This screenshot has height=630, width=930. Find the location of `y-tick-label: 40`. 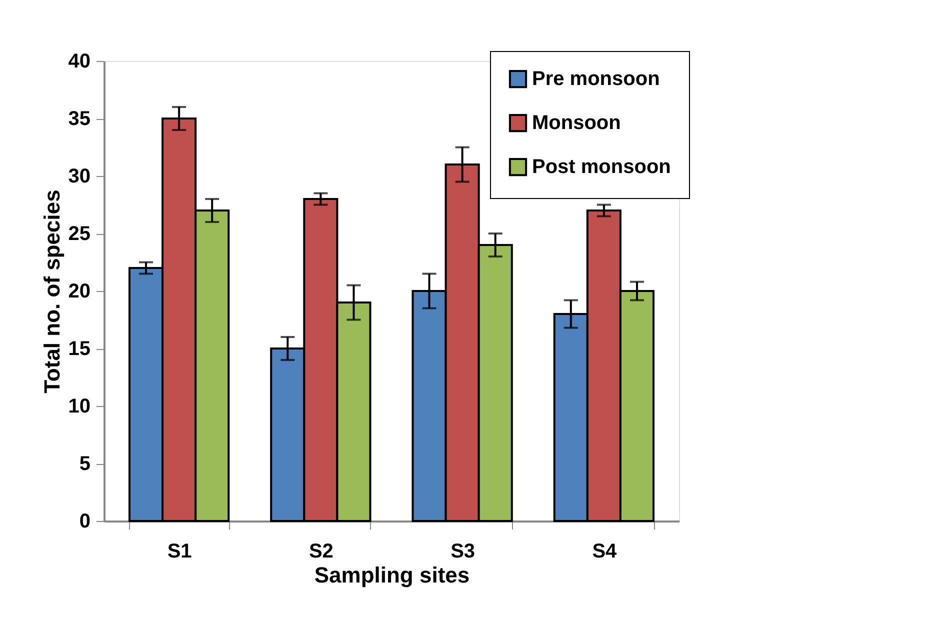

y-tick-label: 40 is located at coordinates (79, 61).